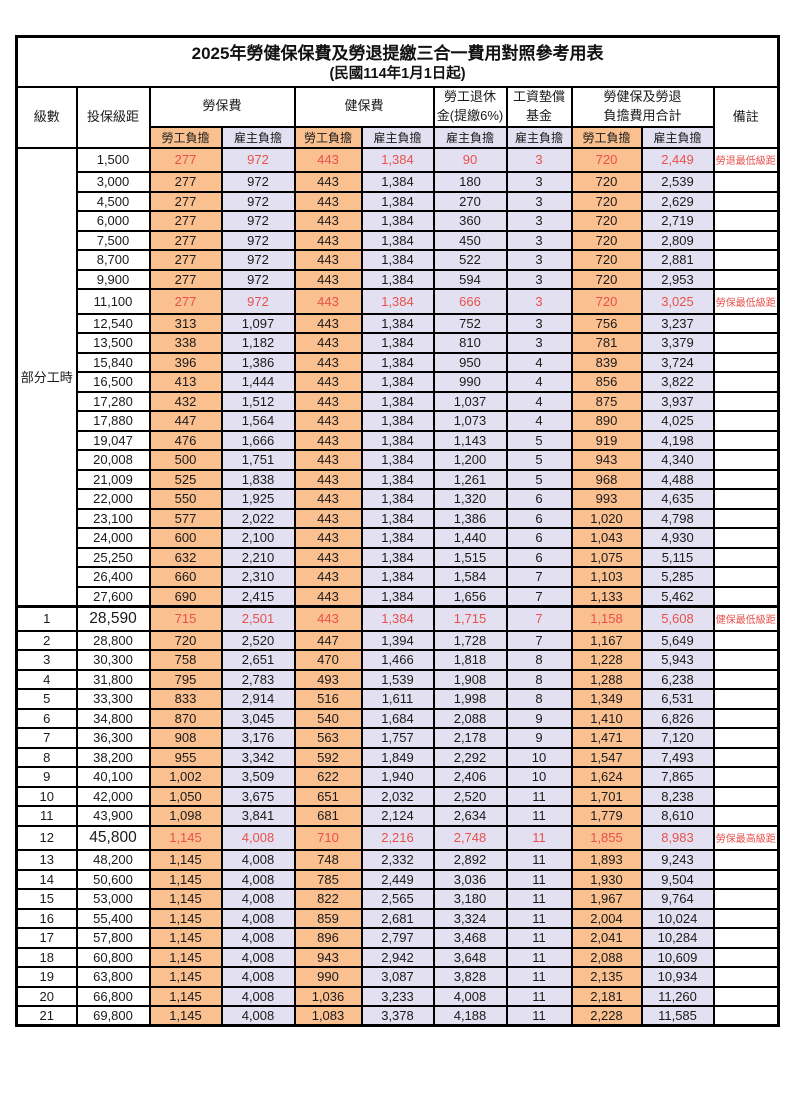  Describe the element at coordinates (185, 596) in the screenshot. I see `cell-labor-worker: 690` at that location.